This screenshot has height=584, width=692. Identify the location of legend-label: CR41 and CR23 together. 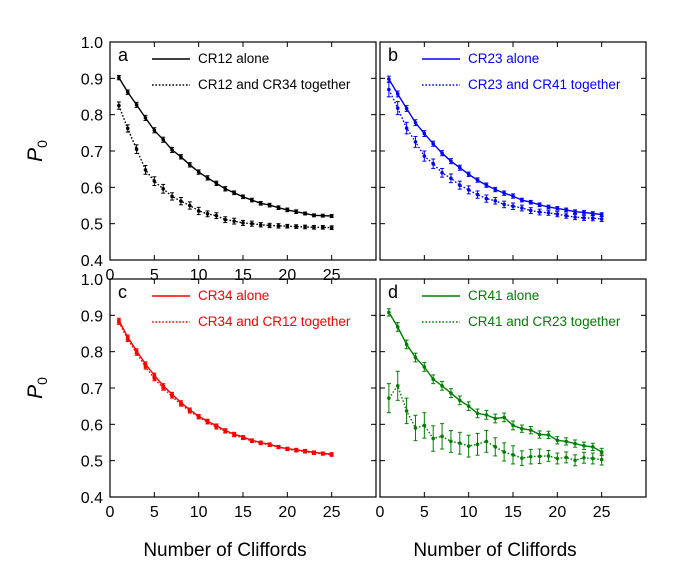
(544, 321).